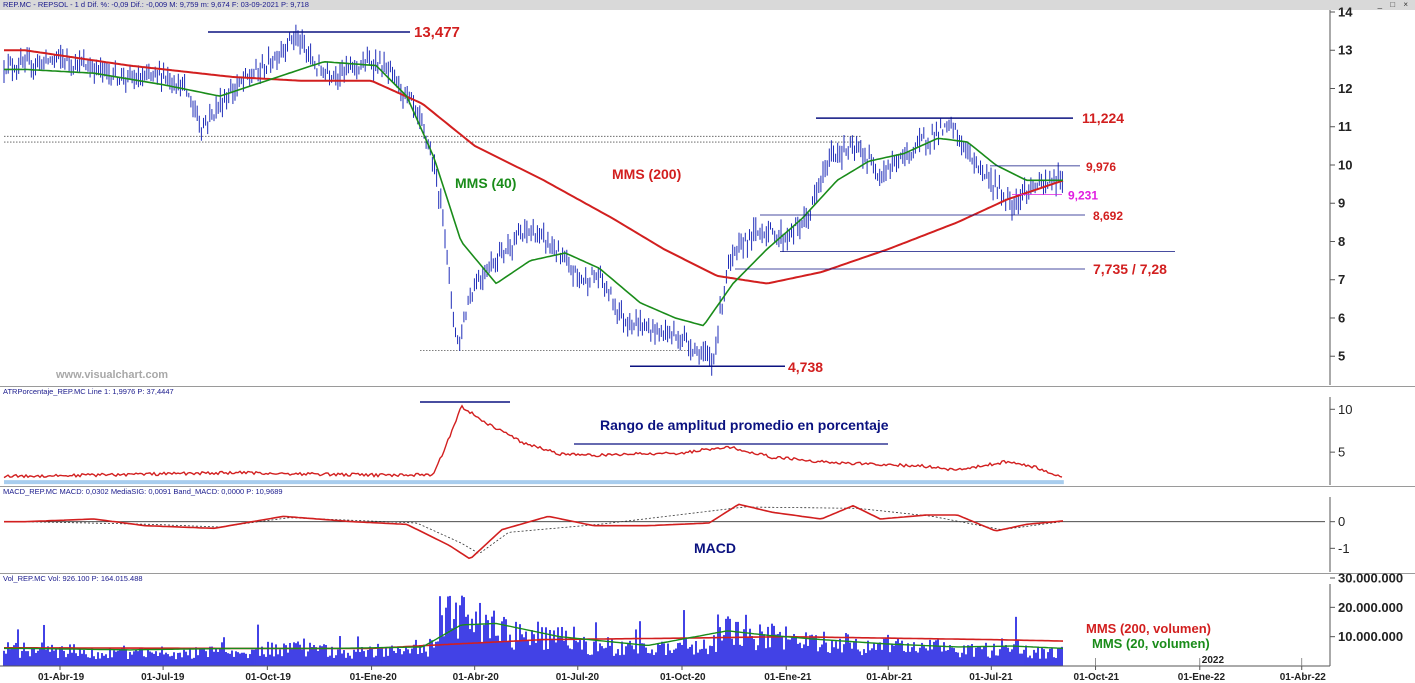 Image resolution: width=1415 pixels, height=683 pixels. What do you see at coordinates (991, 677) in the screenshot?
I see `x-tick-label: 01-Jul-21` at bounding box center [991, 677].